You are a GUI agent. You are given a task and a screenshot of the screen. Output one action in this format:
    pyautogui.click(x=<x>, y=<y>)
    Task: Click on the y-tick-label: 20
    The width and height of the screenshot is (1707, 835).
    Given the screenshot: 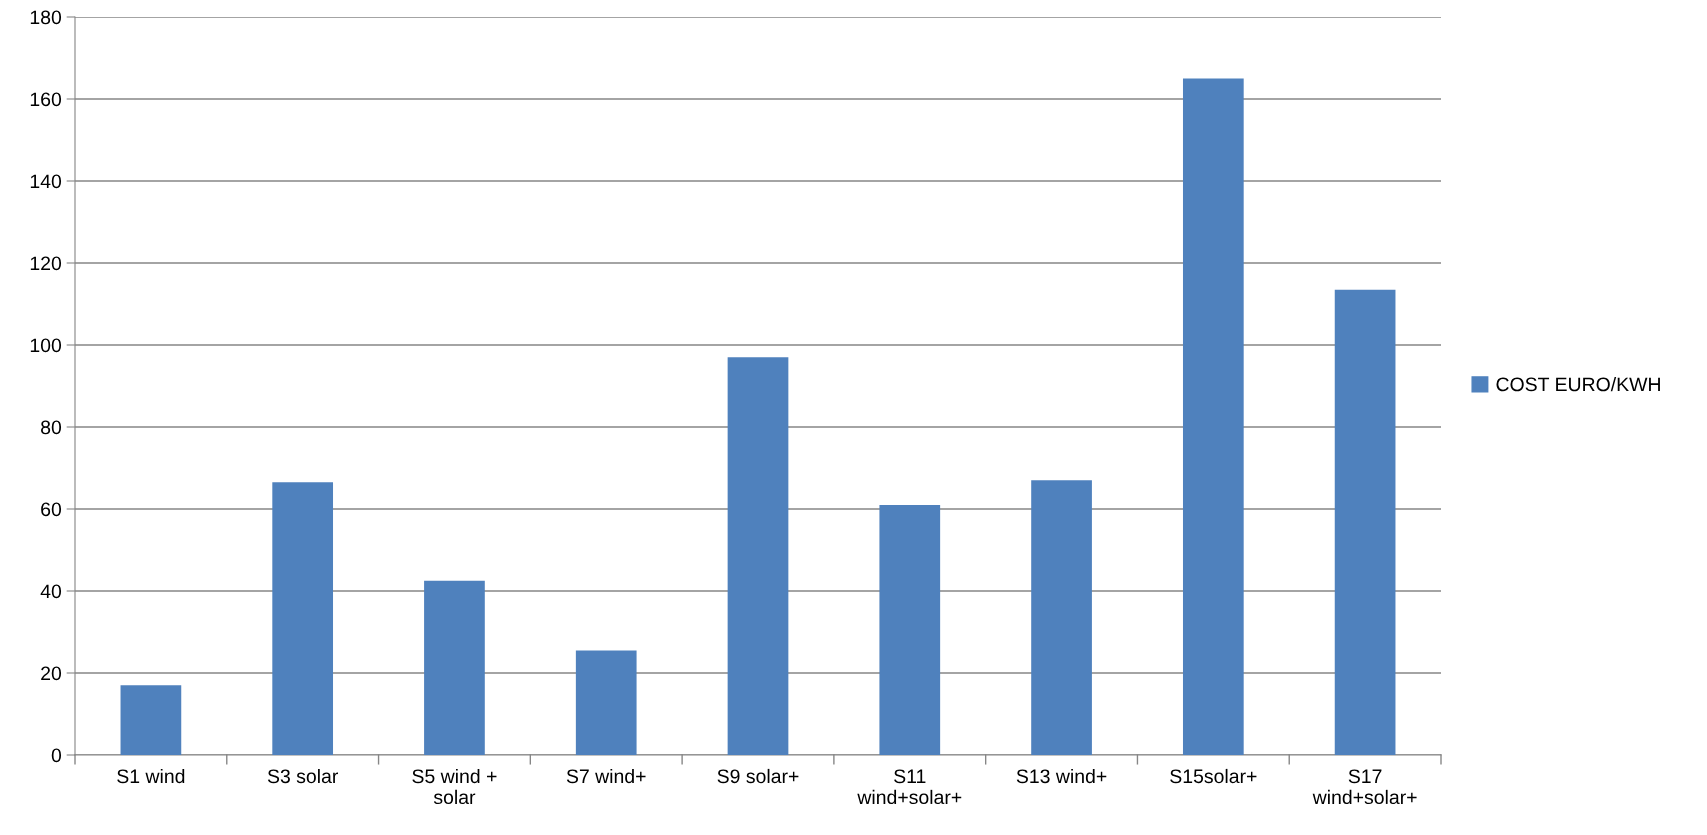 What is the action you would take?
    pyautogui.click(x=51, y=673)
    